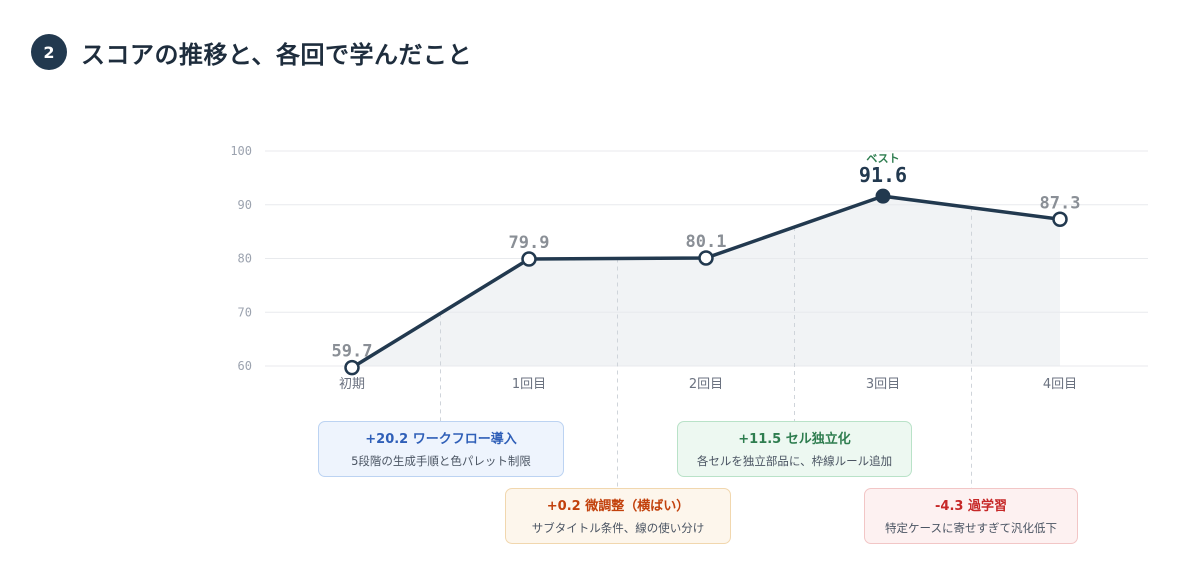 The height and width of the screenshot is (588, 1199). Describe the element at coordinates (529, 243) in the screenshot. I see `value-label: 79.9` at that location.